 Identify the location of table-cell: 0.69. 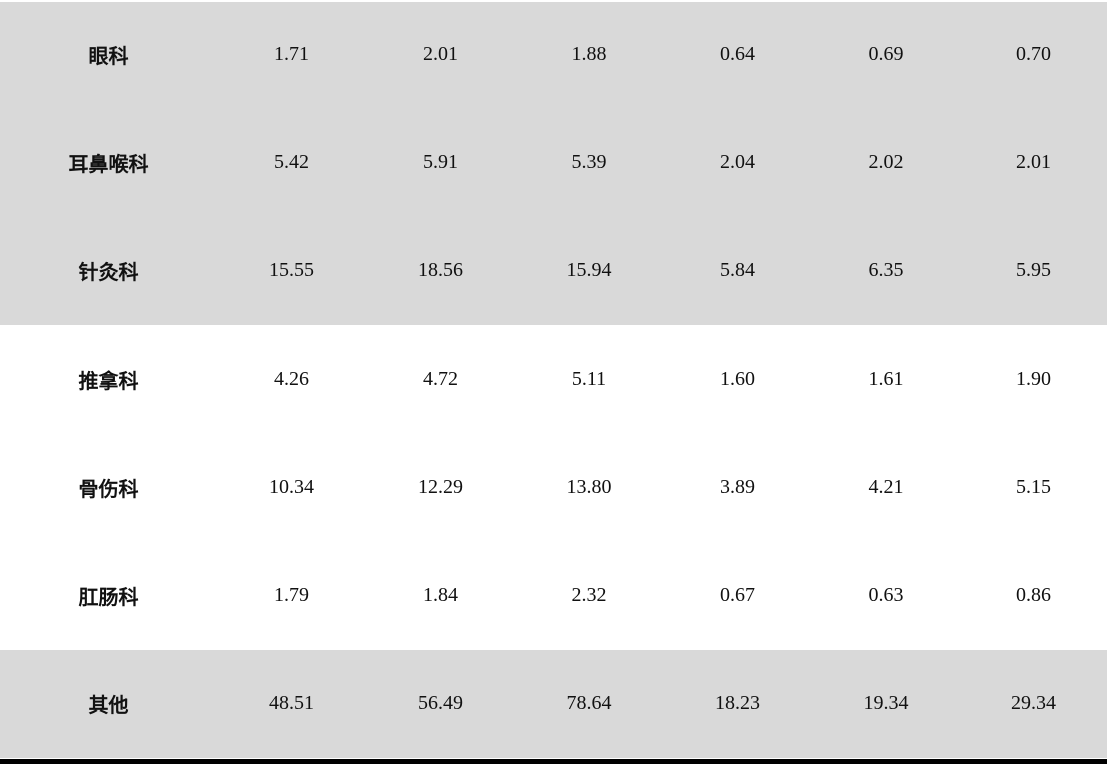
(886, 54).